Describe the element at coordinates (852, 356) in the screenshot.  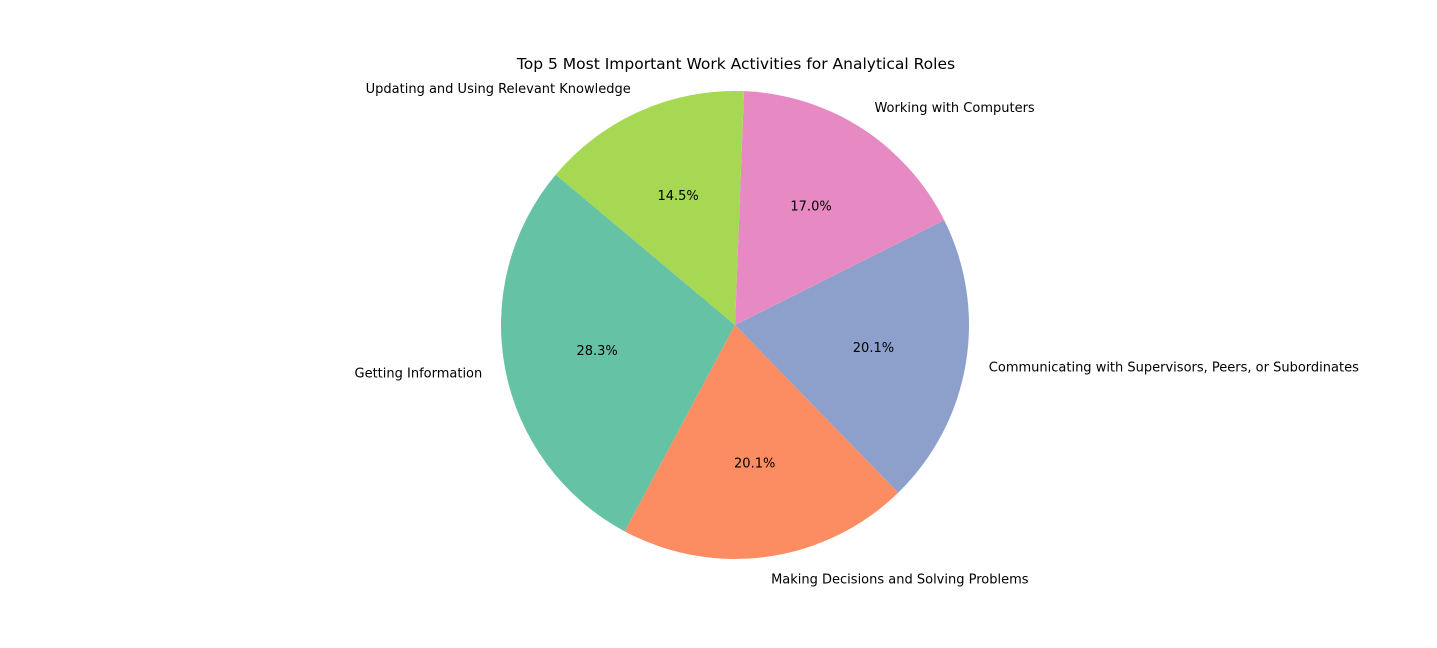
I see `pie-slice-communicating-with-supervisors-peers-or-subordinates` at that location.